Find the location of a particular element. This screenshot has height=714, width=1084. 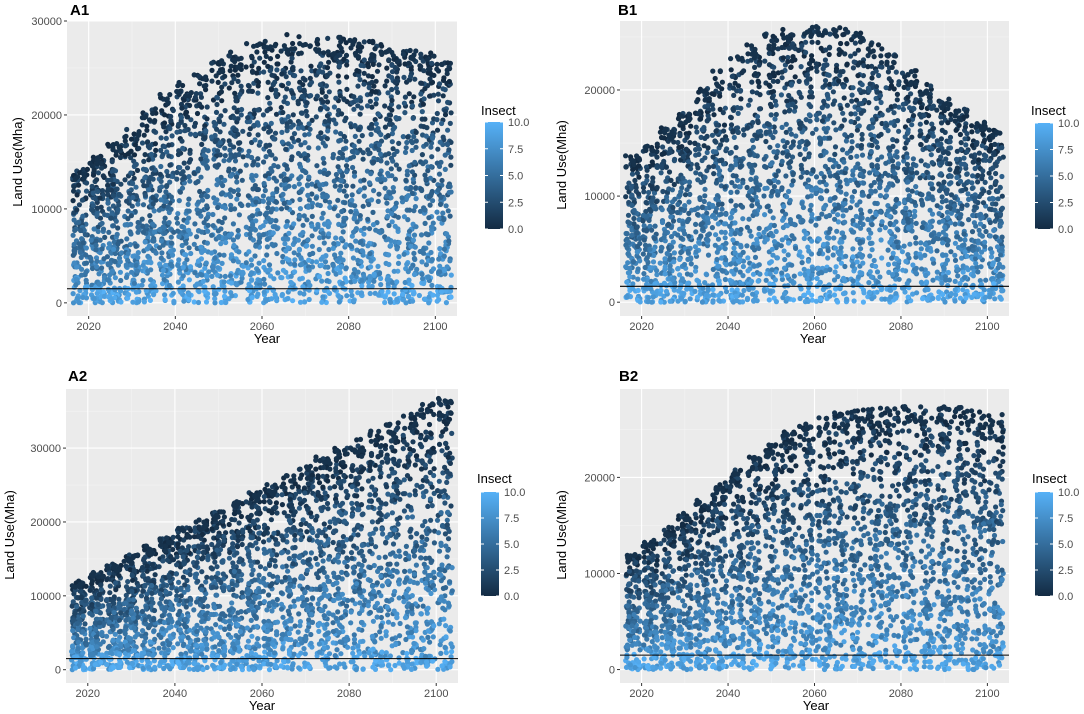

year-column-2046 is located at coordinates (201, 189).